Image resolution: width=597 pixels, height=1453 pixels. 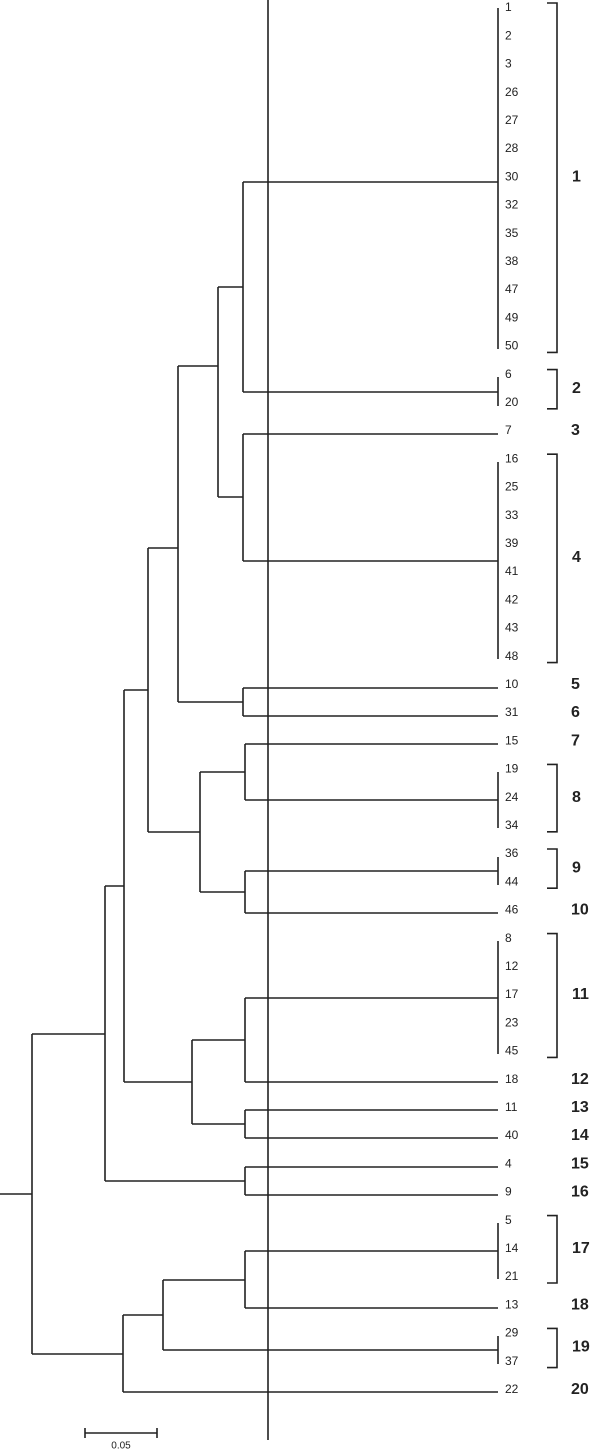 I want to click on leaf-label: 8, so click(x=508, y=938).